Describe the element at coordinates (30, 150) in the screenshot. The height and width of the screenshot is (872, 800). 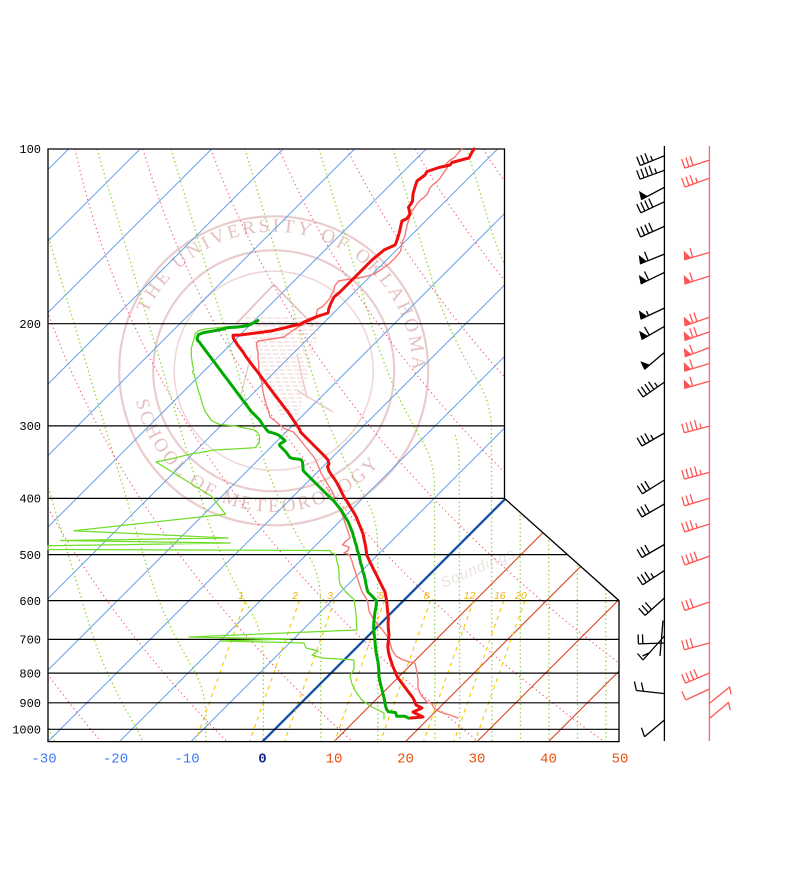
I see `svg-text: 100` at that location.